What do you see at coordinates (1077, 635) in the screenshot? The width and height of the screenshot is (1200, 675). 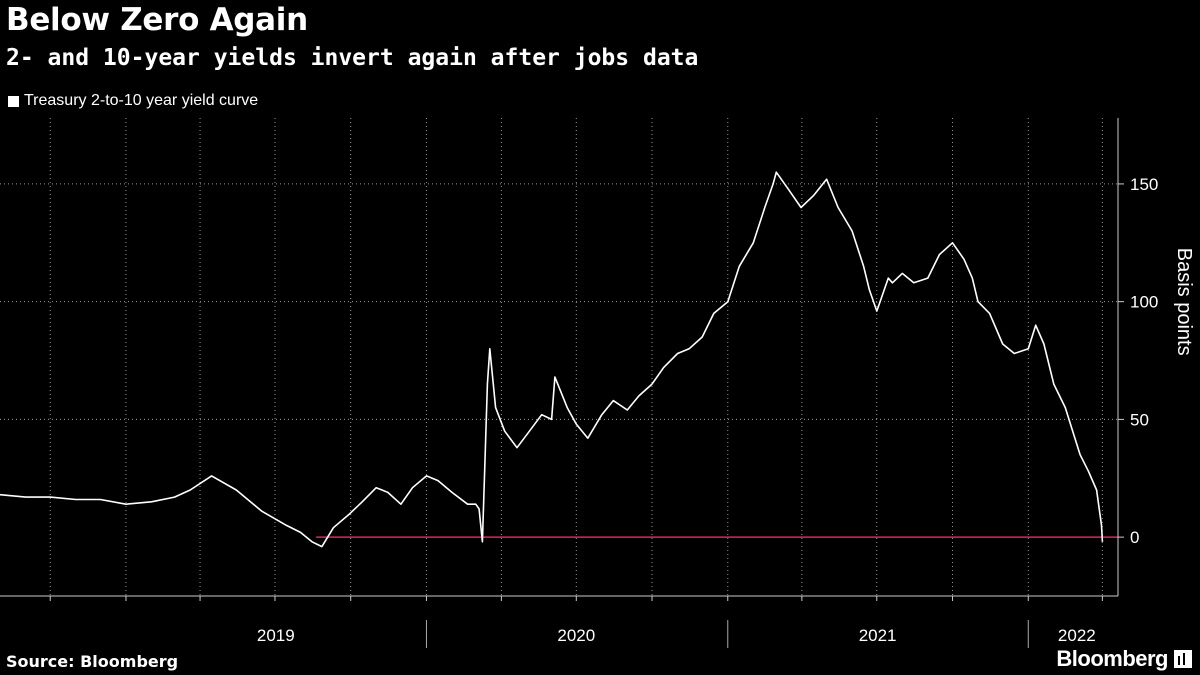 I see `x-tick-label: 2022` at bounding box center [1077, 635].